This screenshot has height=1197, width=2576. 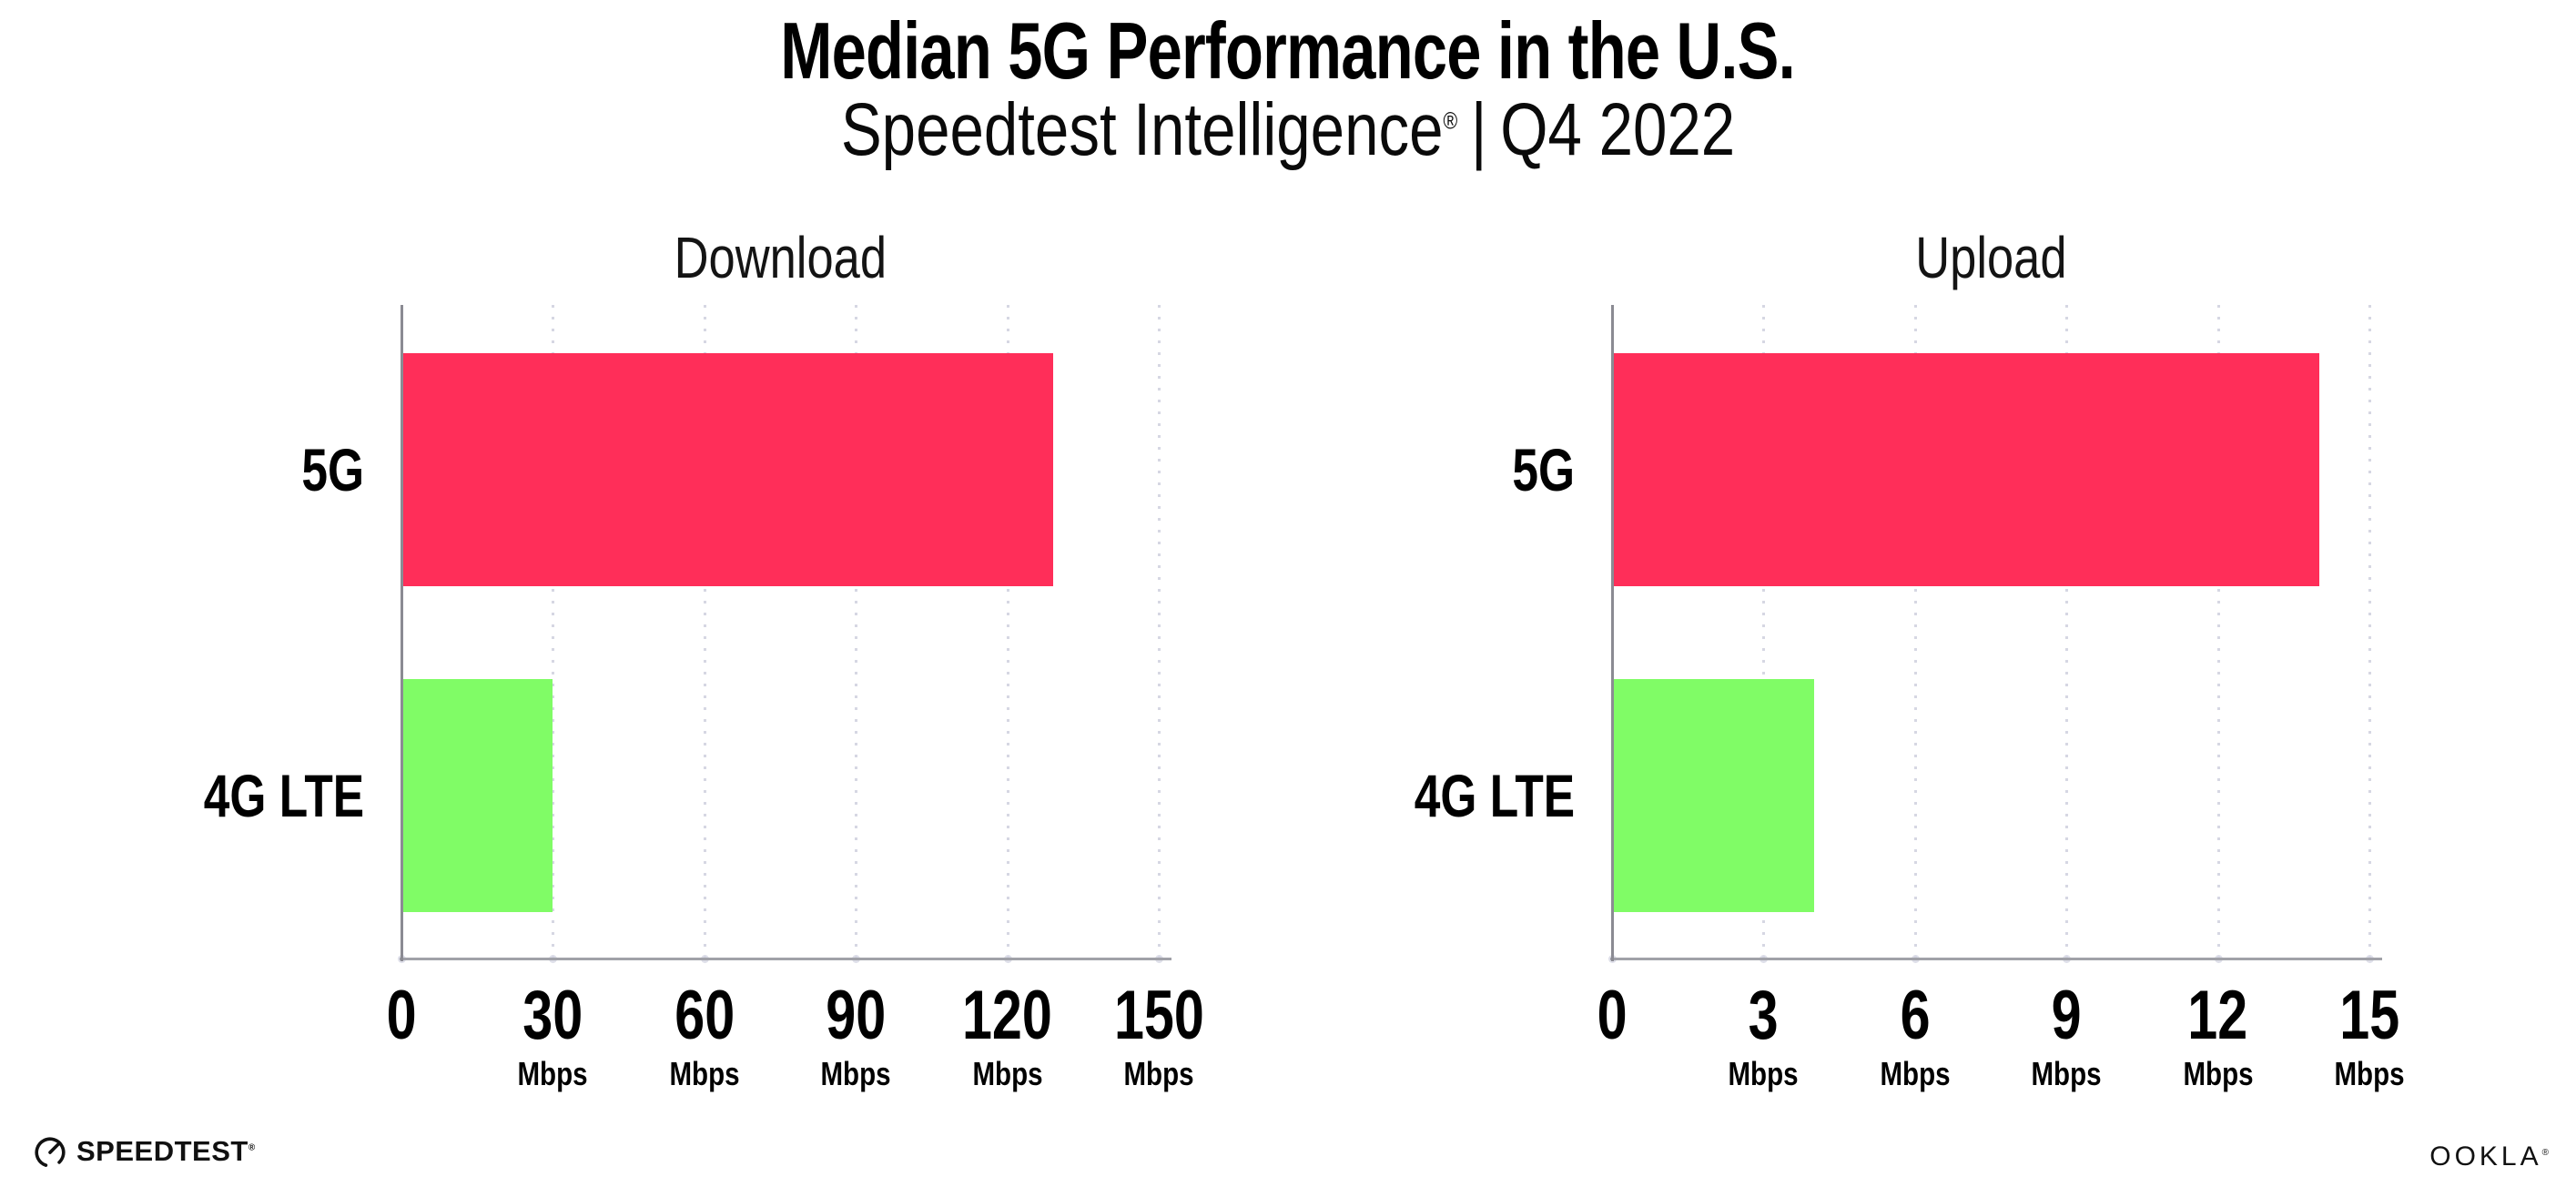 What do you see at coordinates (1450, 121) in the screenshot?
I see `registered-mark: ®` at bounding box center [1450, 121].